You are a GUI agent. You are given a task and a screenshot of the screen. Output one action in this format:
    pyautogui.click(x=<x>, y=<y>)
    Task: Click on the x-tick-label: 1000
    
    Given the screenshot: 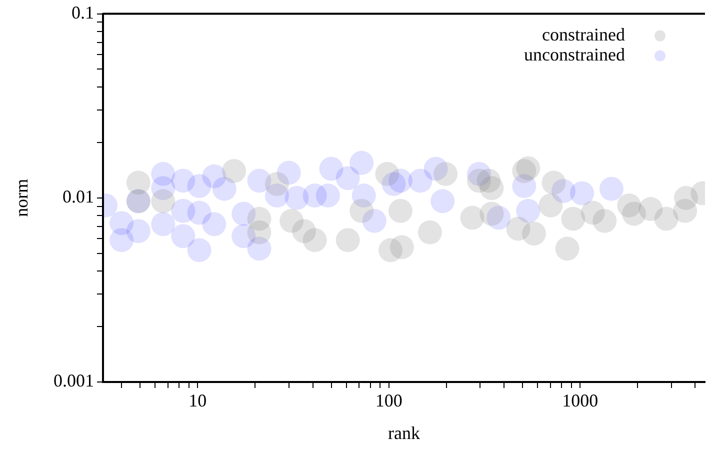 What is the action you would take?
    pyautogui.click(x=580, y=400)
    